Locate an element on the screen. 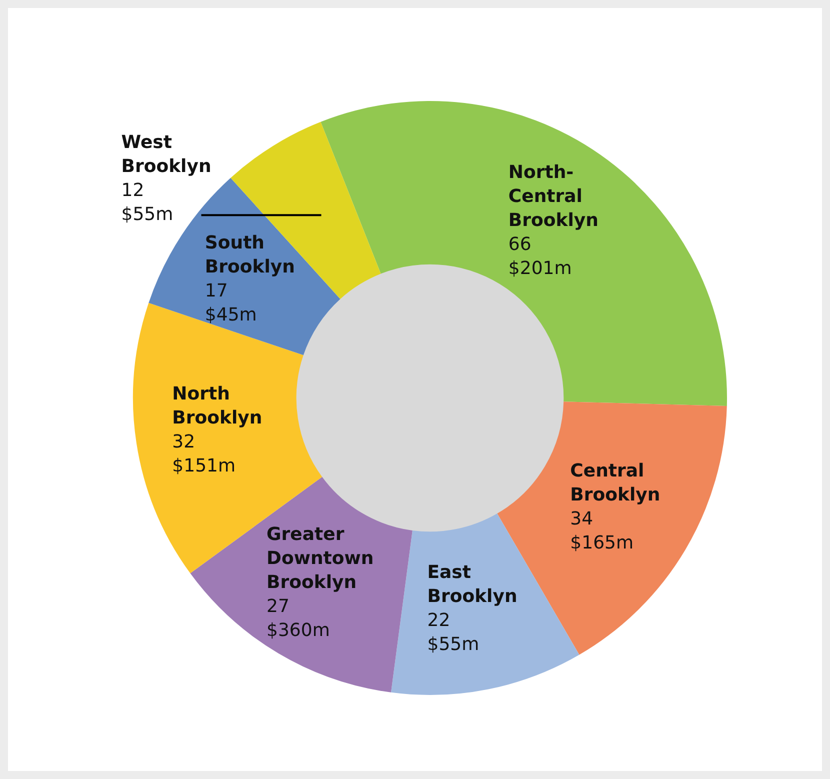 The height and width of the screenshot is (779, 830). slice-label: West Brooklyn is located at coordinates (166, 154).